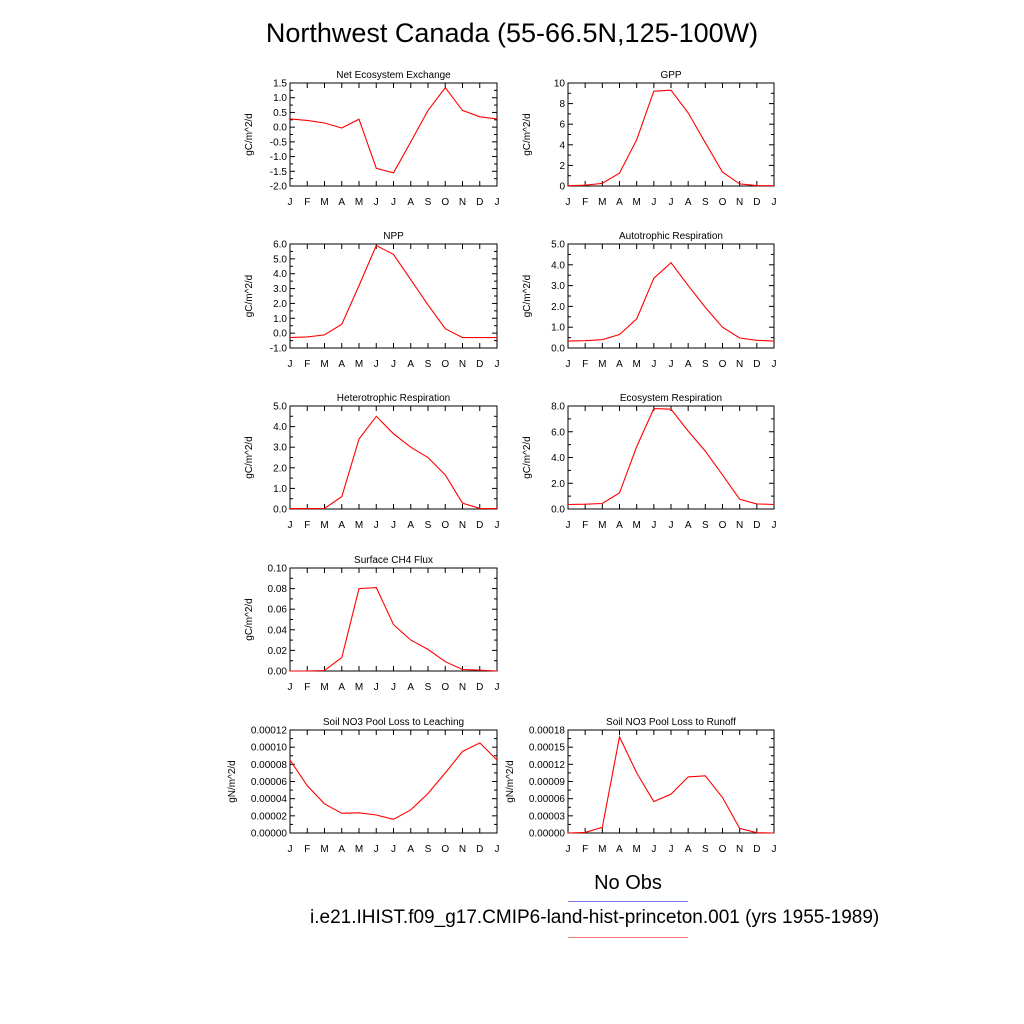 This screenshot has height=1024, width=1024. I want to click on y-tick-label: 0.00006, so click(547, 799).